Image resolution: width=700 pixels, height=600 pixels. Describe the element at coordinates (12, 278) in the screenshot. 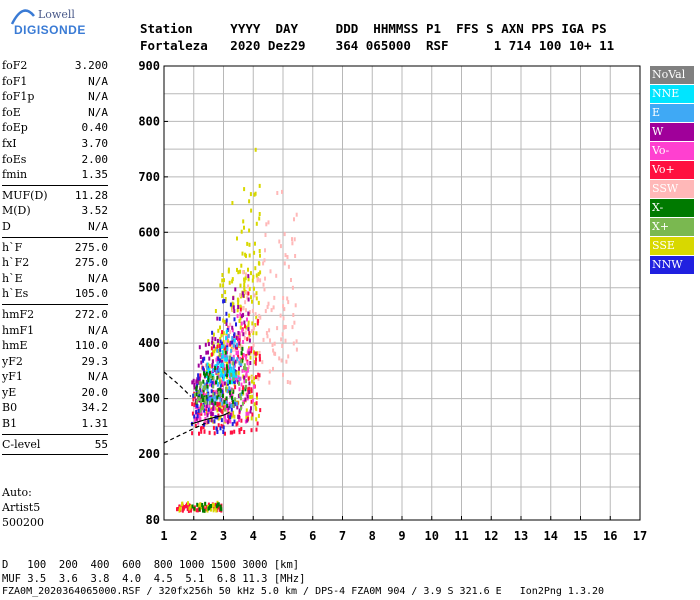

I see `param-key: h`E` at that location.